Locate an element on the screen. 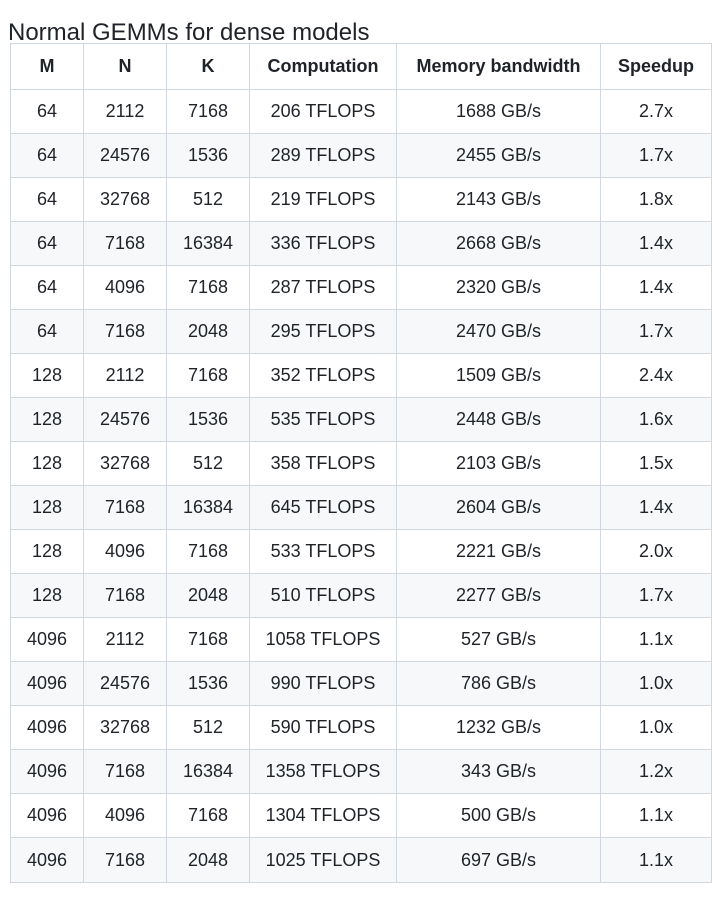 Image resolution: width=720 pixels, height=897 pixels. table-row: 4096 2112 7168 1058 TFLOPS 527 GB/s 1.1x is located at coordinates (361, 639).